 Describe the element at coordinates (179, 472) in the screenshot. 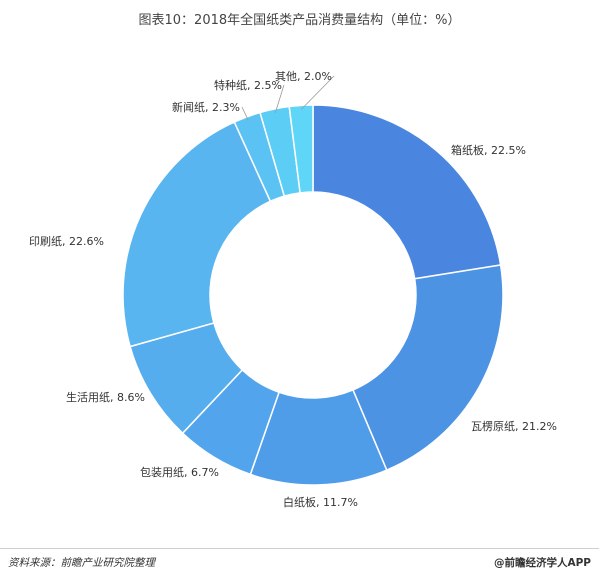

I see `slice-label-3: 包装用纸, 6.7%` at that location.